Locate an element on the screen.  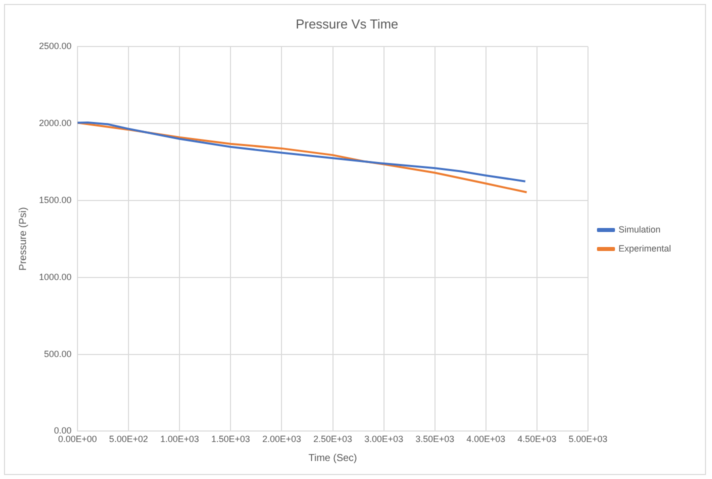
chart-title: Pressure Vs Time is located at coordinates (347, 24).